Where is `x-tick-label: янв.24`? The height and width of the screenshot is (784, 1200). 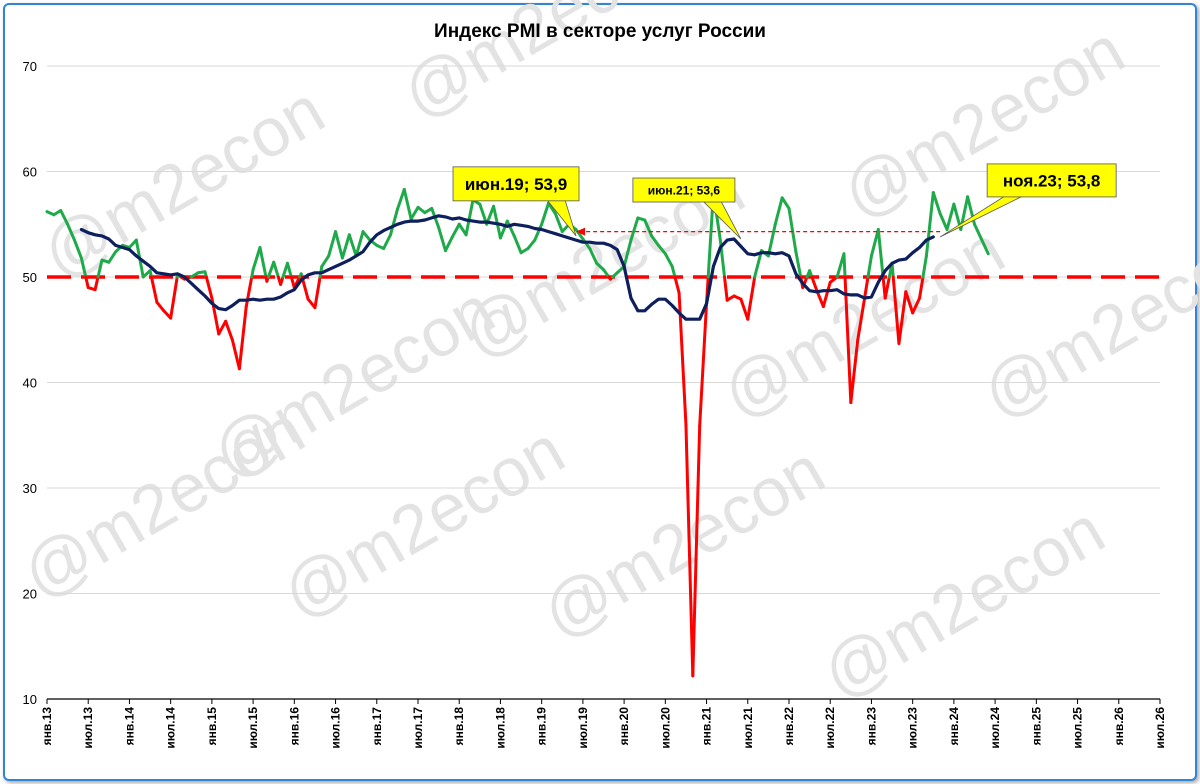
x-tick-label: янв.24 is located at coordinates (954, 726).